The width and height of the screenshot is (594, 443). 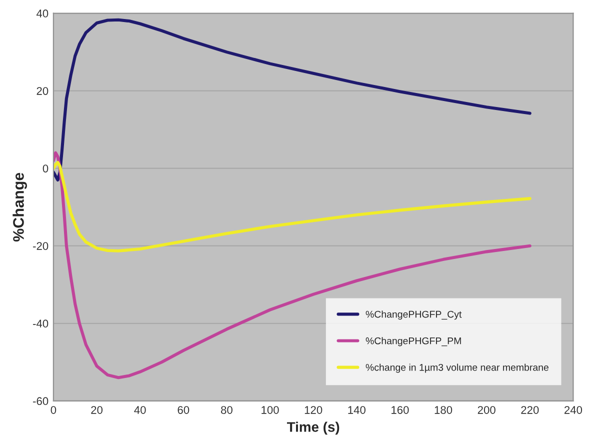 What do you see at coordinates (42, 14) in the screenshot?
I see `y-tick-label: 40` at bounding box center [42, 14].